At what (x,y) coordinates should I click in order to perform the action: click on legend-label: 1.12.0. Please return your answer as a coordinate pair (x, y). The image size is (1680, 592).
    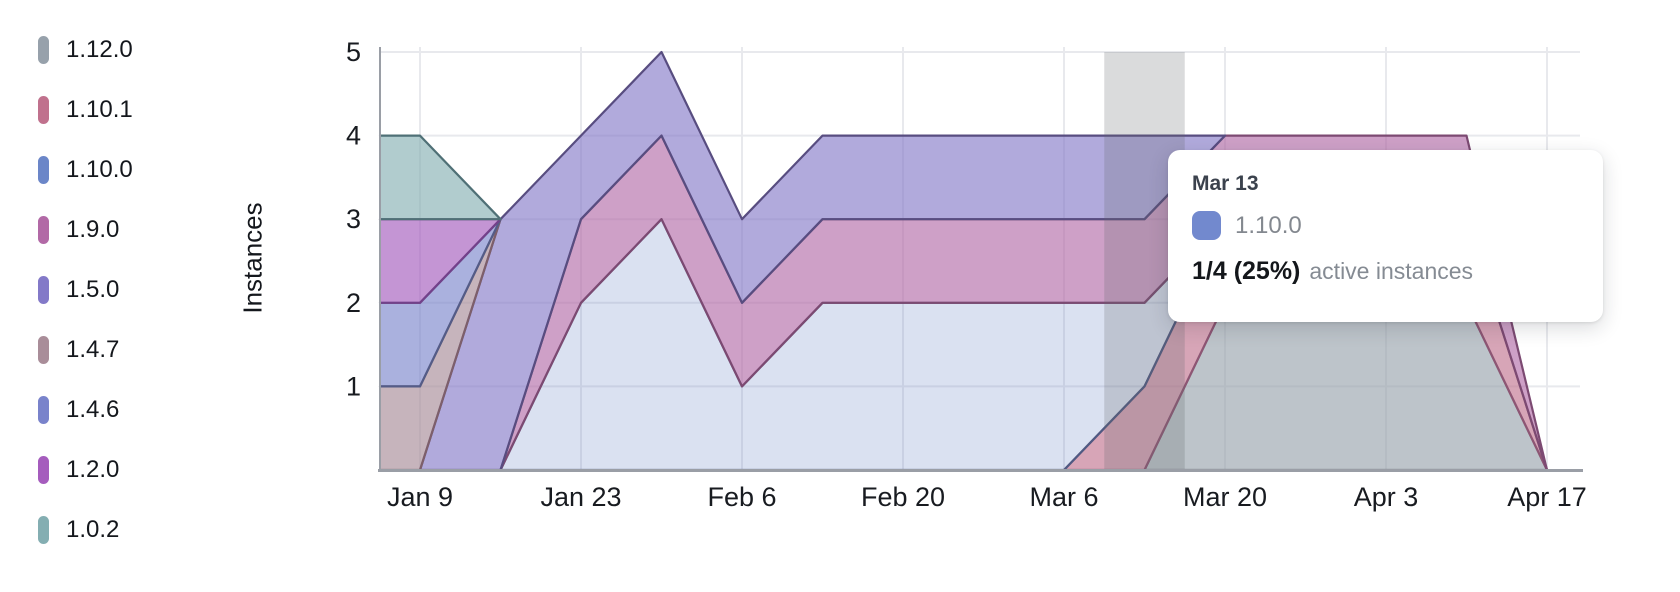
    Looking at the image, I should click on (99, 49).